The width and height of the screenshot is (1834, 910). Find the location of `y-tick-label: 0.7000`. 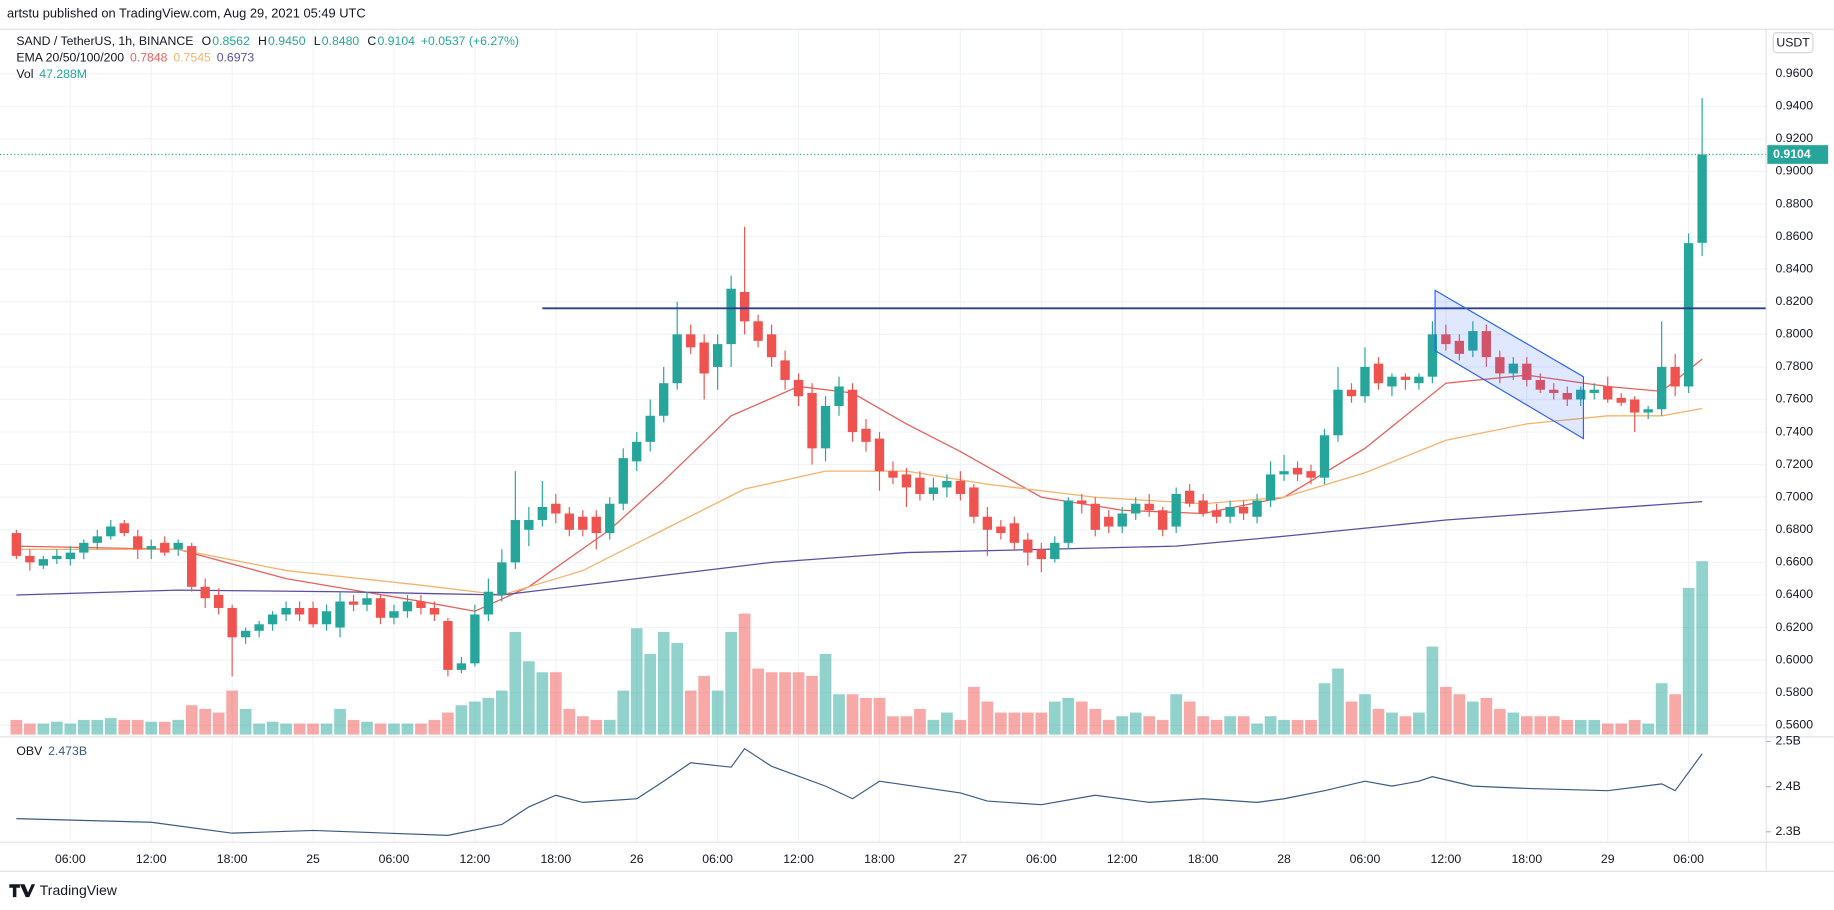

y-tick-label: 0.7000 is located at coordinates (1795, 496).